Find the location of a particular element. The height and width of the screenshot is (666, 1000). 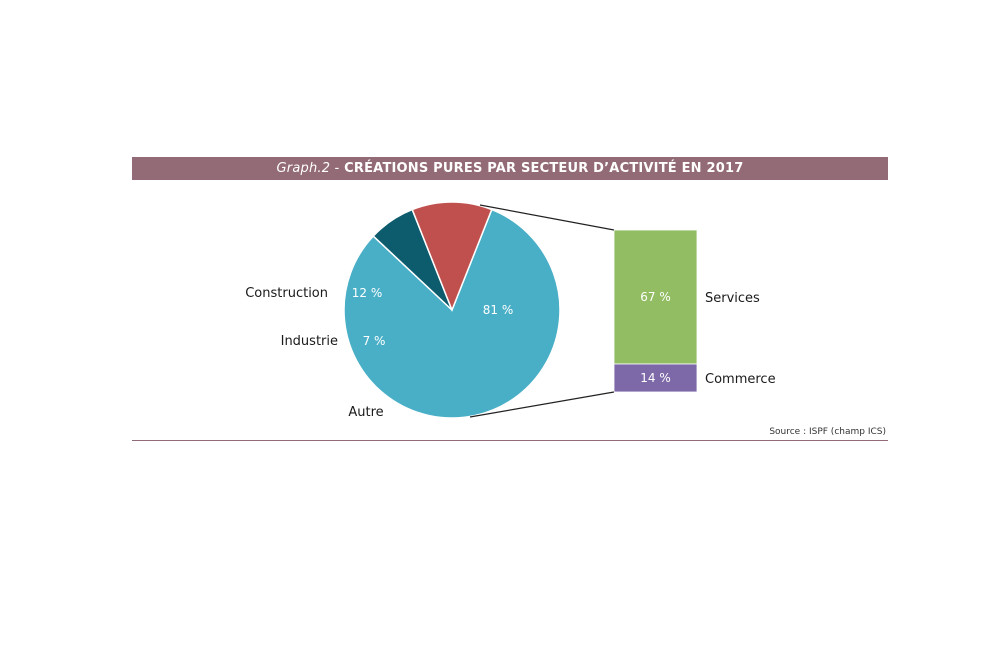

bar-value-services: 67 % is located at coordinates (655, 297).